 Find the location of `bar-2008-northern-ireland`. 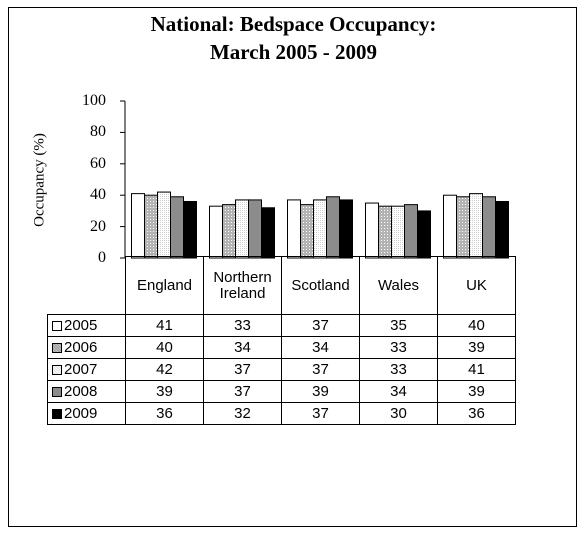

bar-2008-northern-ireland is located at coordinates (255, 229).